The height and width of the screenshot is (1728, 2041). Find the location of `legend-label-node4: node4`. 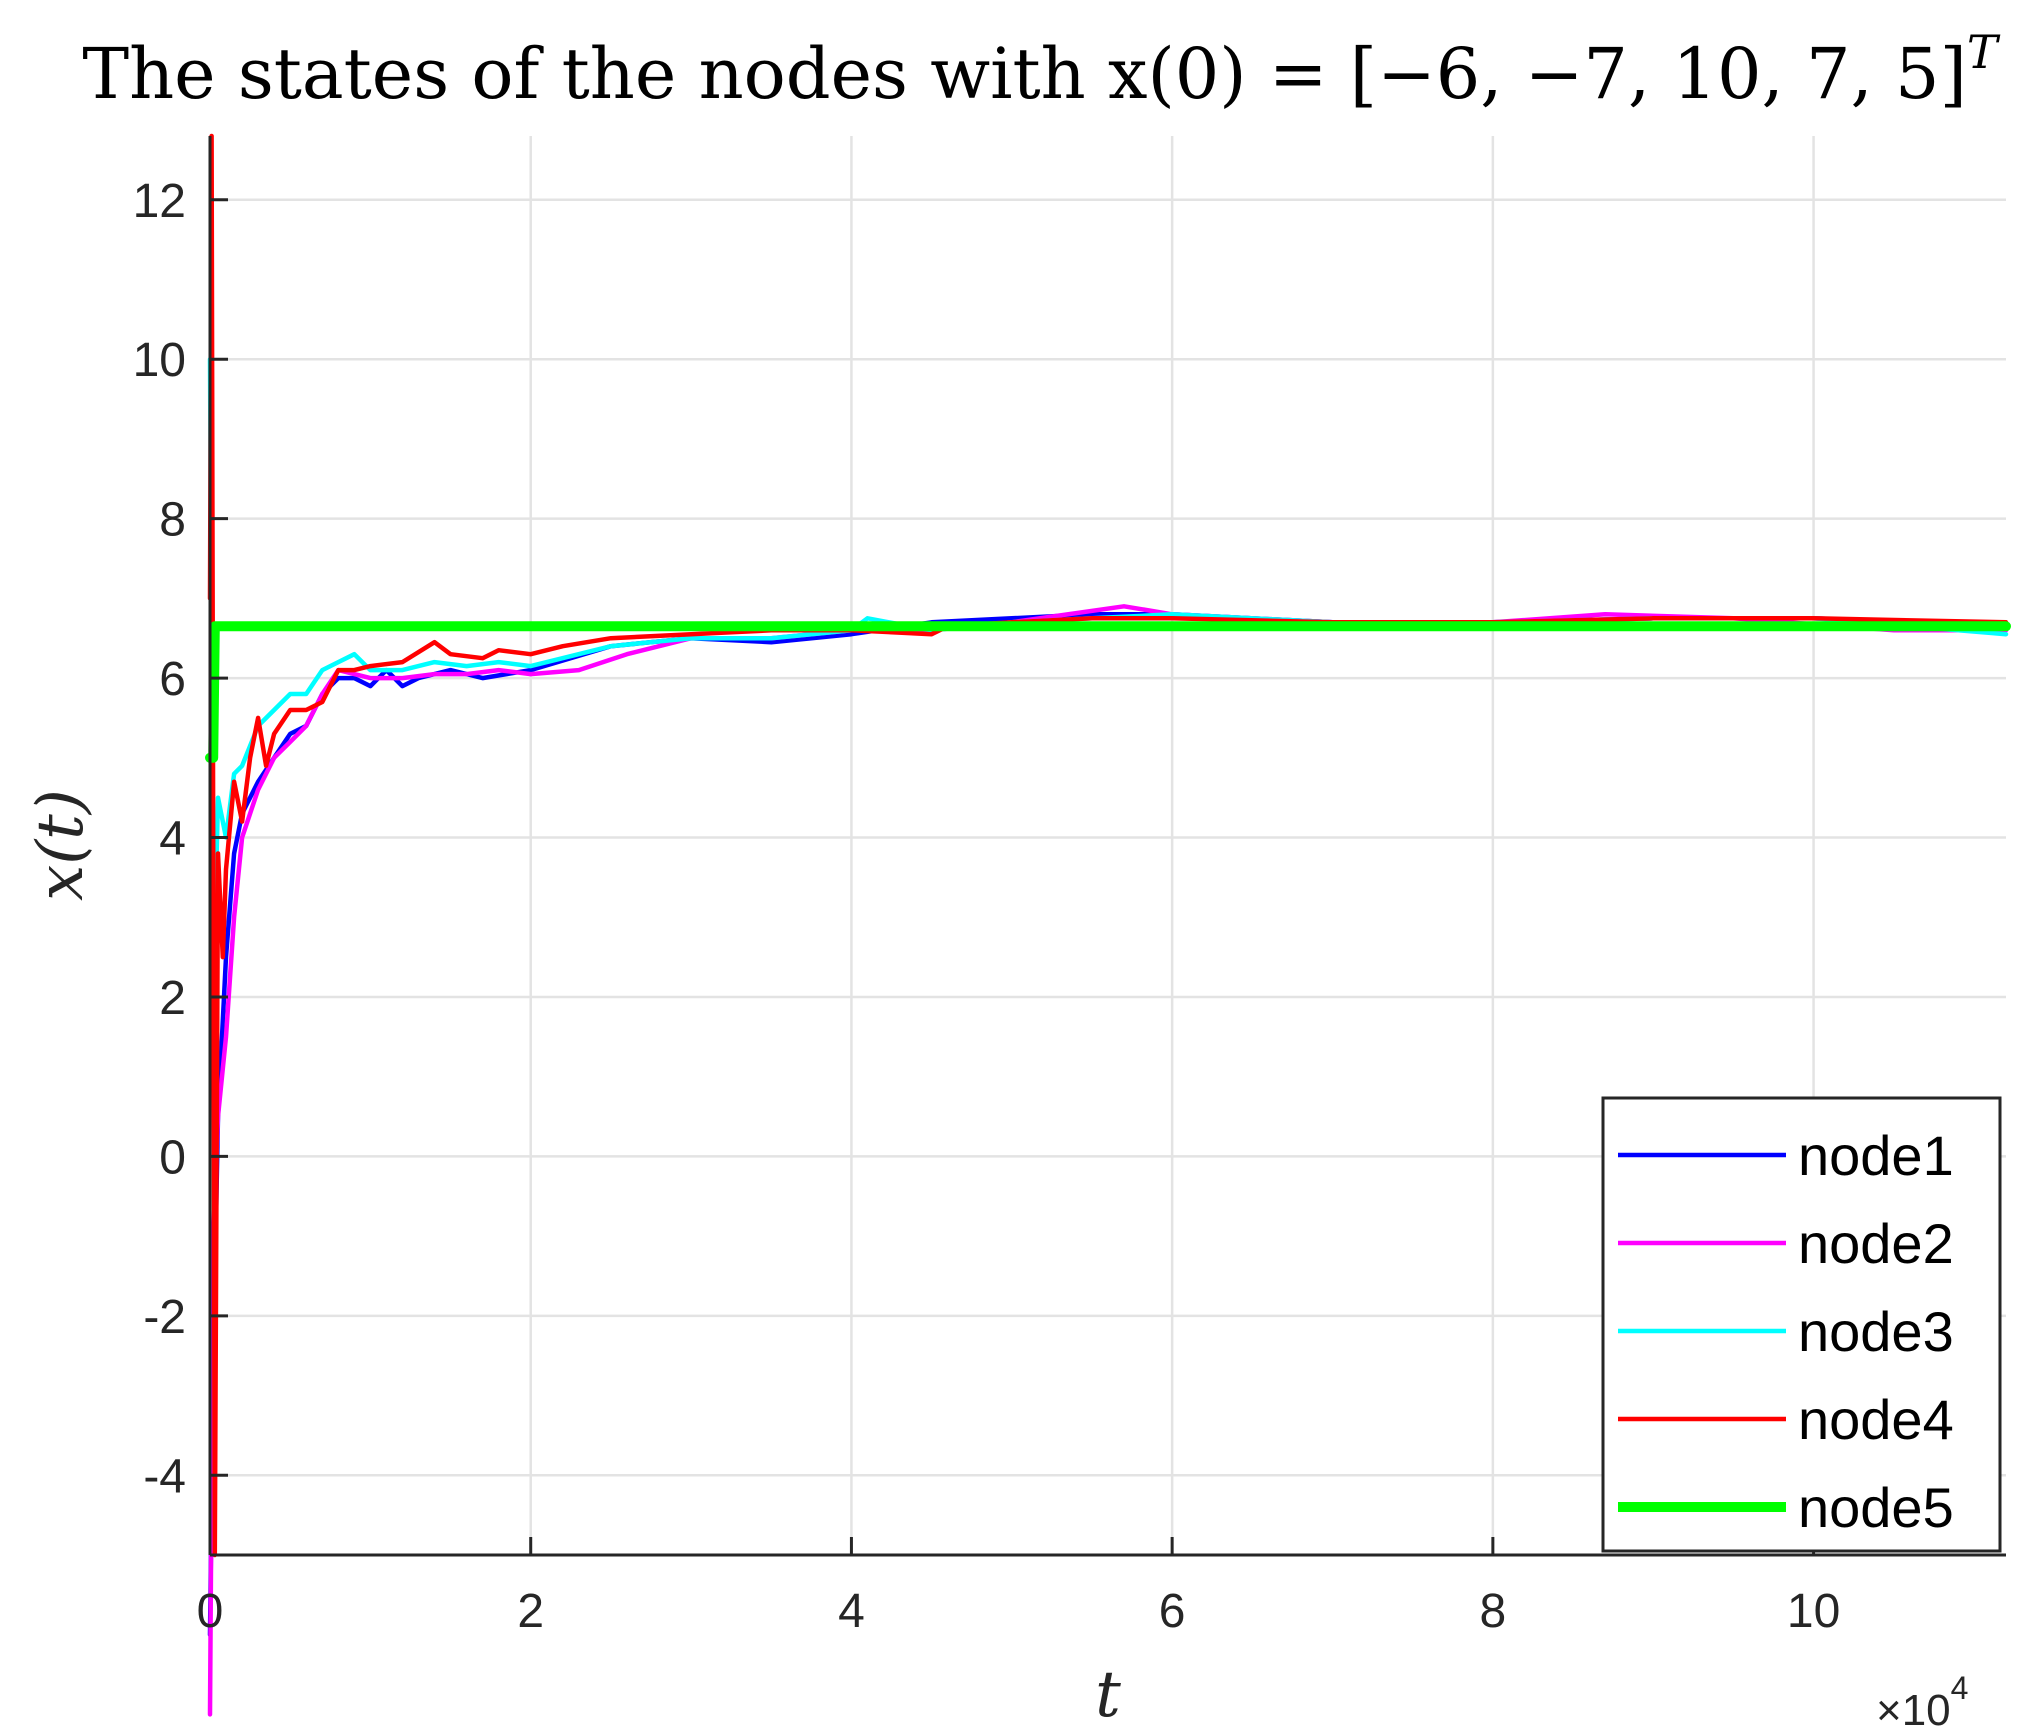

legend-label-node4: node4 is located at coordinates (1876, 1419).